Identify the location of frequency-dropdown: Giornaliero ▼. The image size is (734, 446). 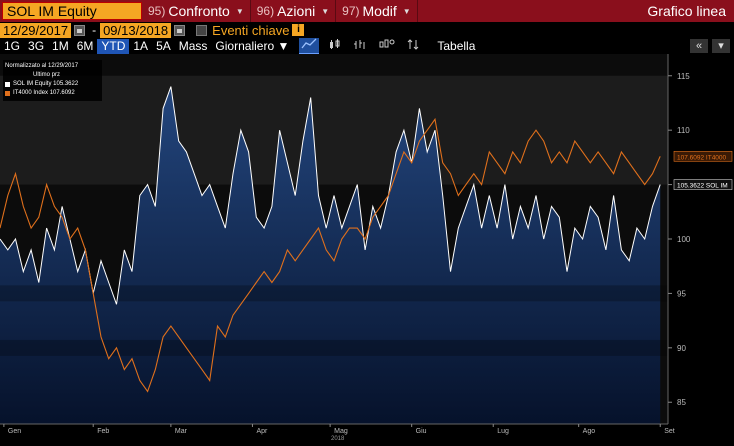
(252, 46).